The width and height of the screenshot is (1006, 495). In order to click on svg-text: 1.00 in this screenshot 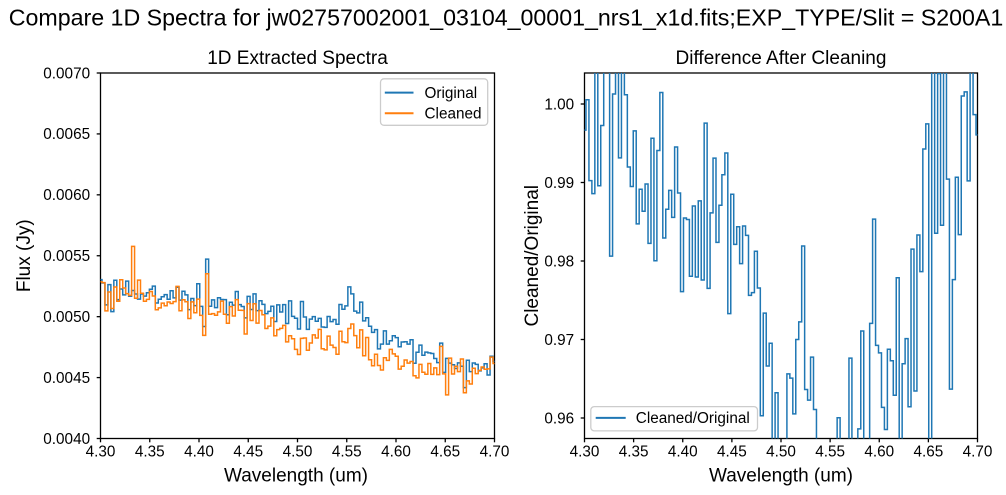, I will do `click(559, 104)`.